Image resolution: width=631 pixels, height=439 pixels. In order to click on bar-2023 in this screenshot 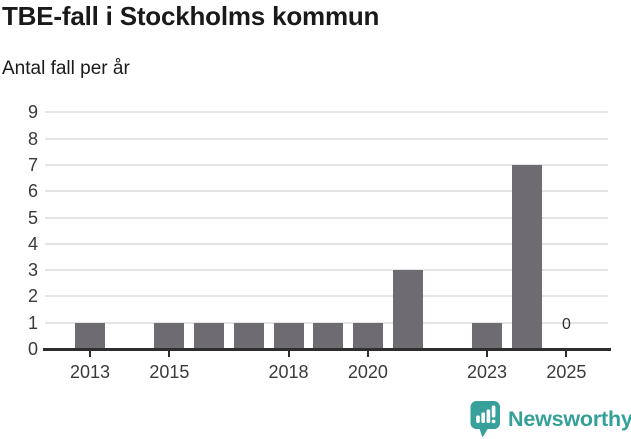, I will do `click(487, 335)`.